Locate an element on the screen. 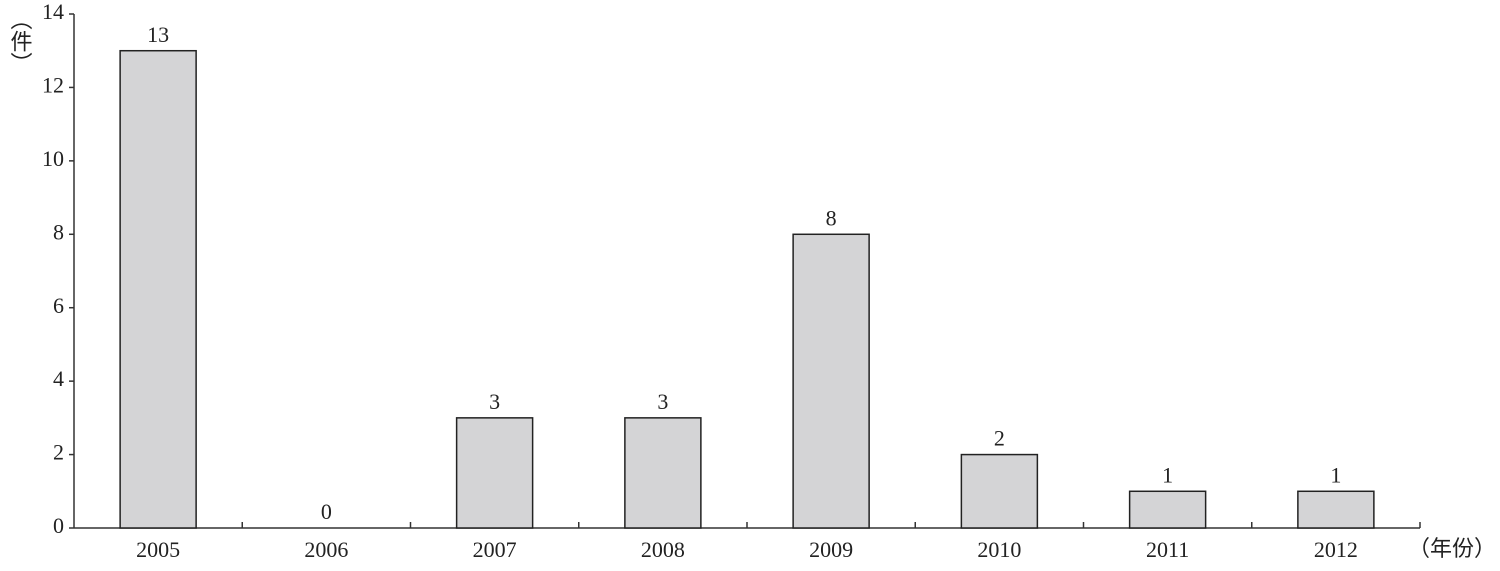 The height and width of the screenshot is (571, 1500). y-tick-label: 14 is located at coordinates (53, 12).